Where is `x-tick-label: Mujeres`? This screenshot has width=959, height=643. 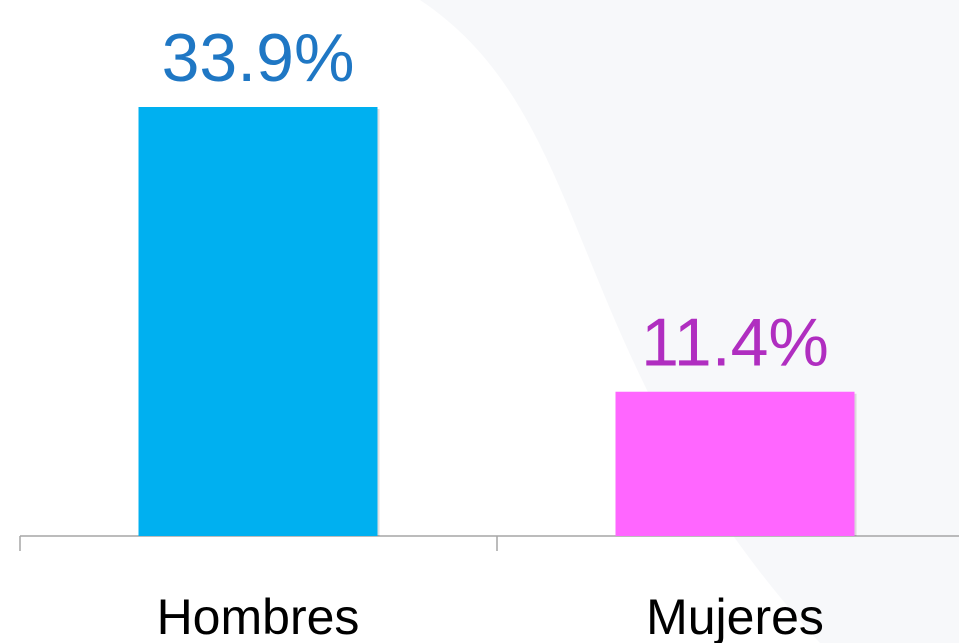 x-tick-label: Mujeres is located at coordinates (735, 616).